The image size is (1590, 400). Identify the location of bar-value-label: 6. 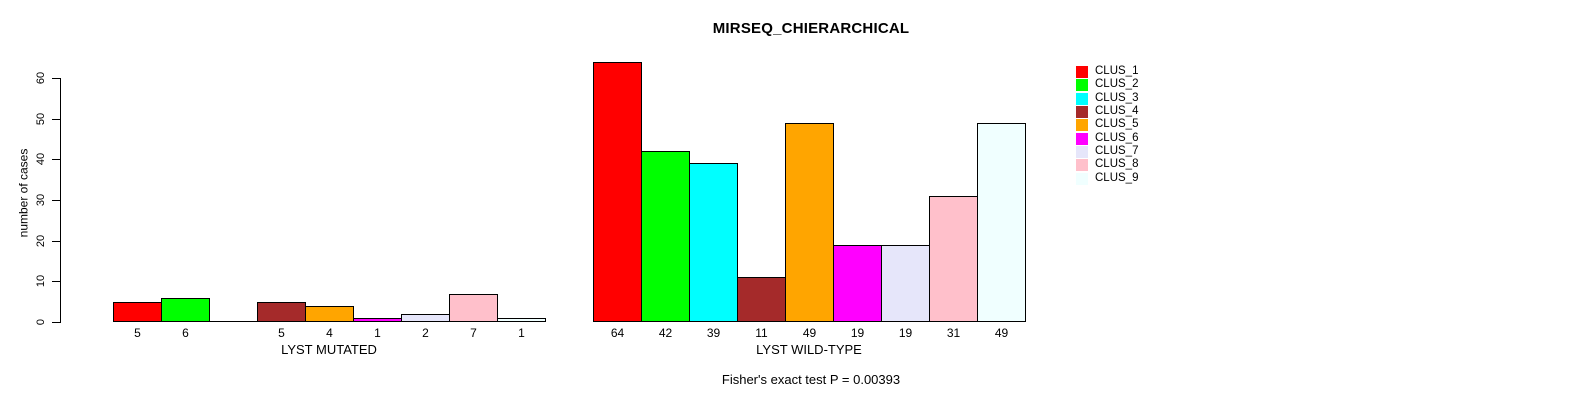
(185, 333).